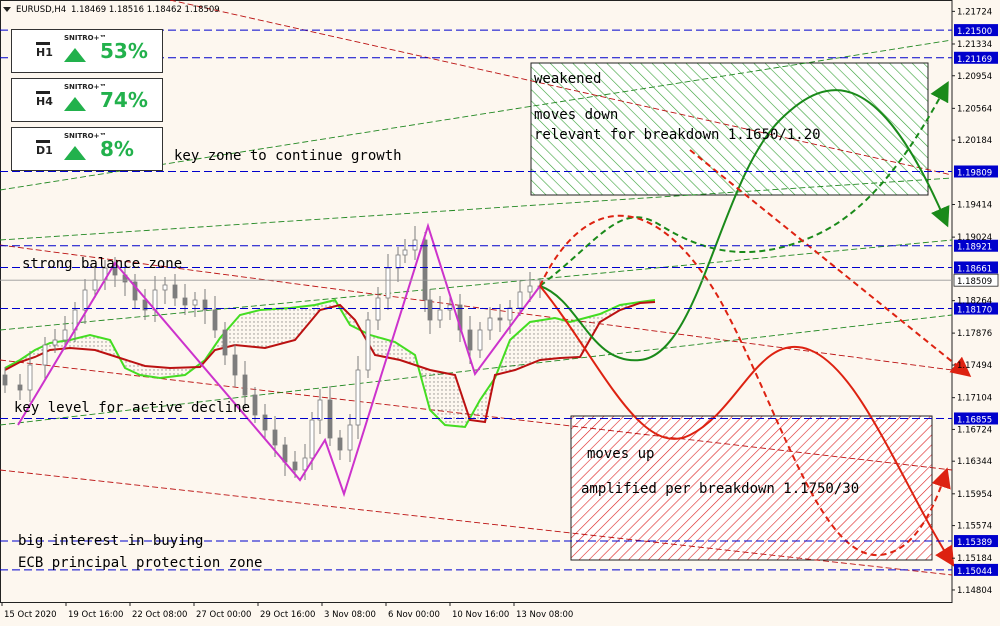 Image resolution: width=1000 pixels, height=626 pixels. I want to click on badge-timeframe: H4, so click(44, 101).